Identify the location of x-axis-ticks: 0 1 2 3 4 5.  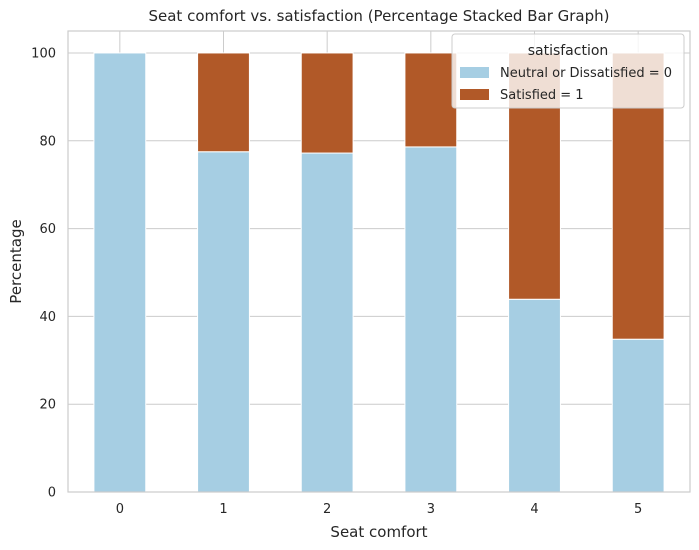
(379, 509).